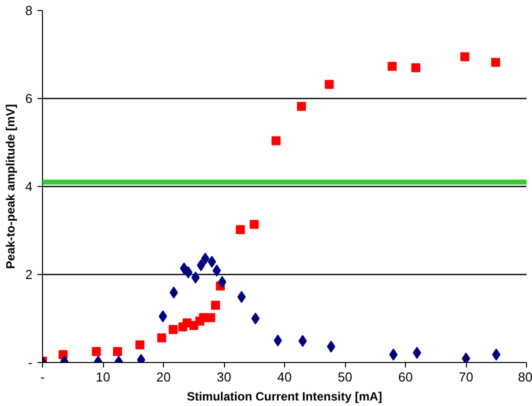  What do you see at coordinates (163, 377) in the screenshot?
I see `x-tick-label: 20` at bounding box center [163, 377].